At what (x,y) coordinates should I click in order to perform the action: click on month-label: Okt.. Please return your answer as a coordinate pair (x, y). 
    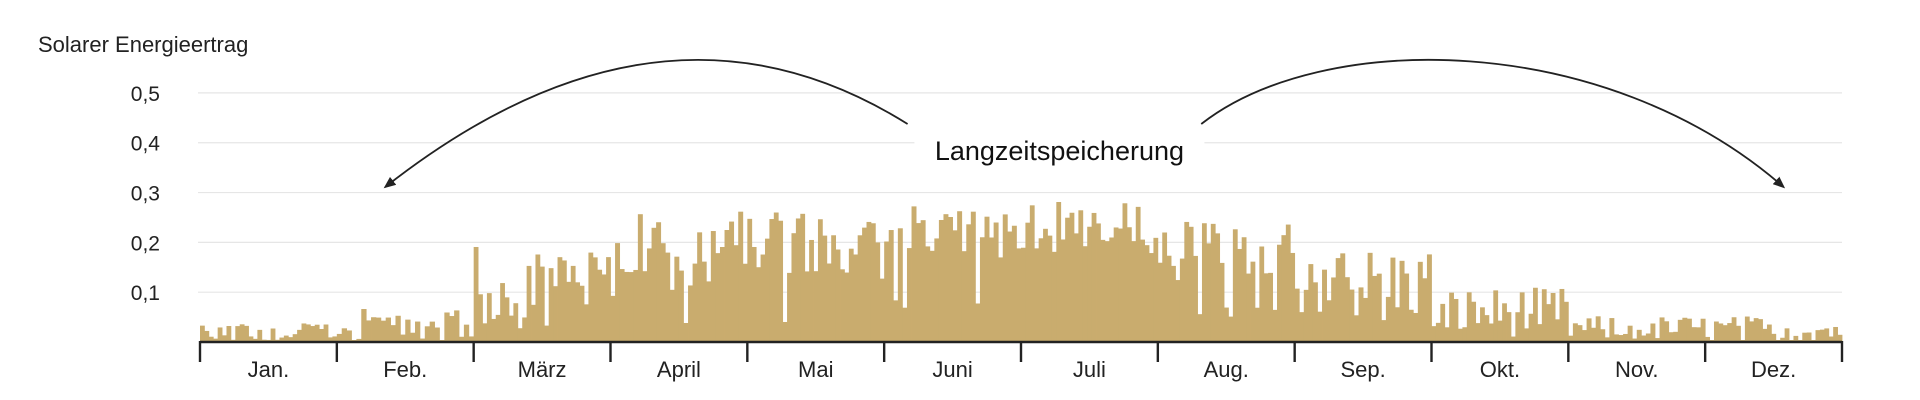
    Looking at the image, I should click on (1500, 369).